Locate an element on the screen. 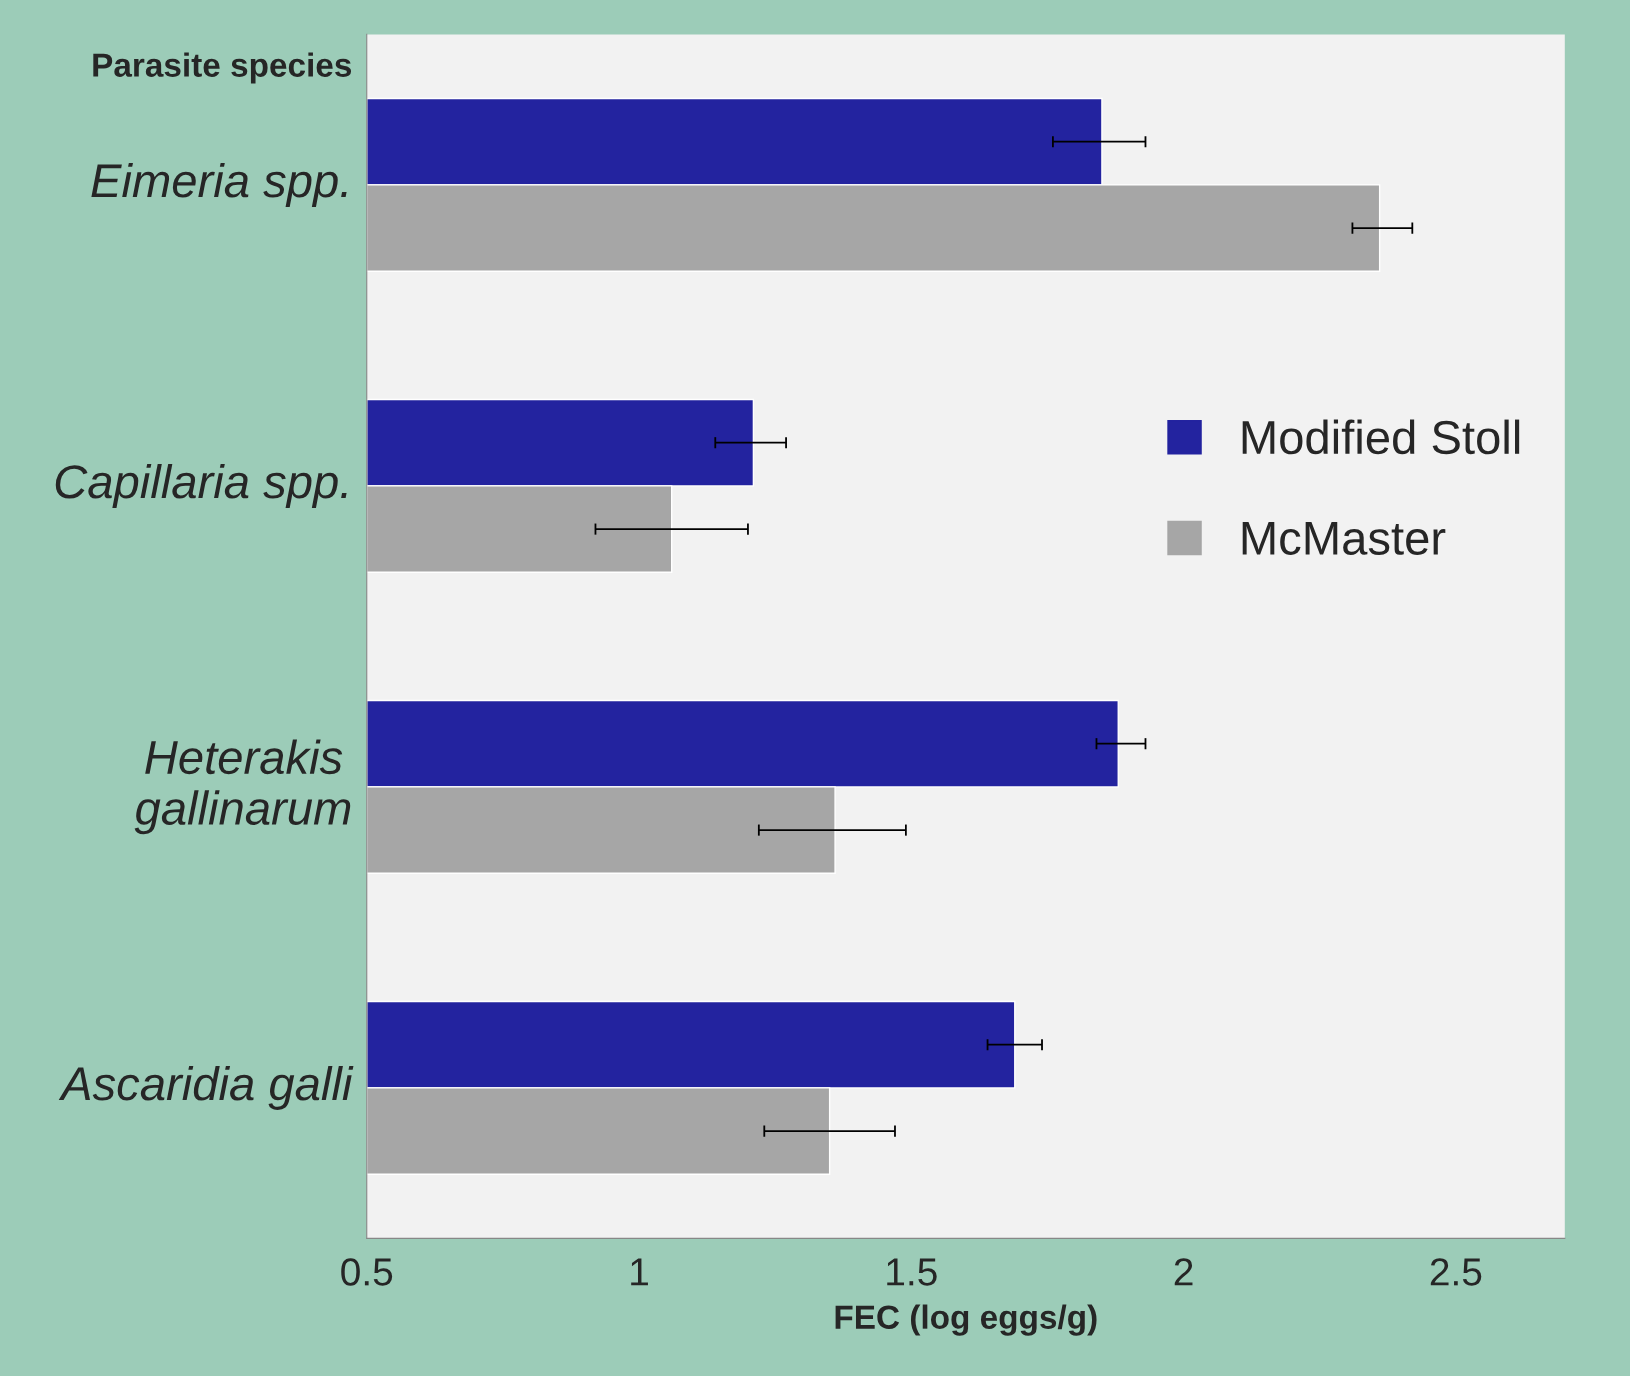 The image size is (1630, 1376). x-tick-label: 2.5 is located at coordinates (1456, 1272).